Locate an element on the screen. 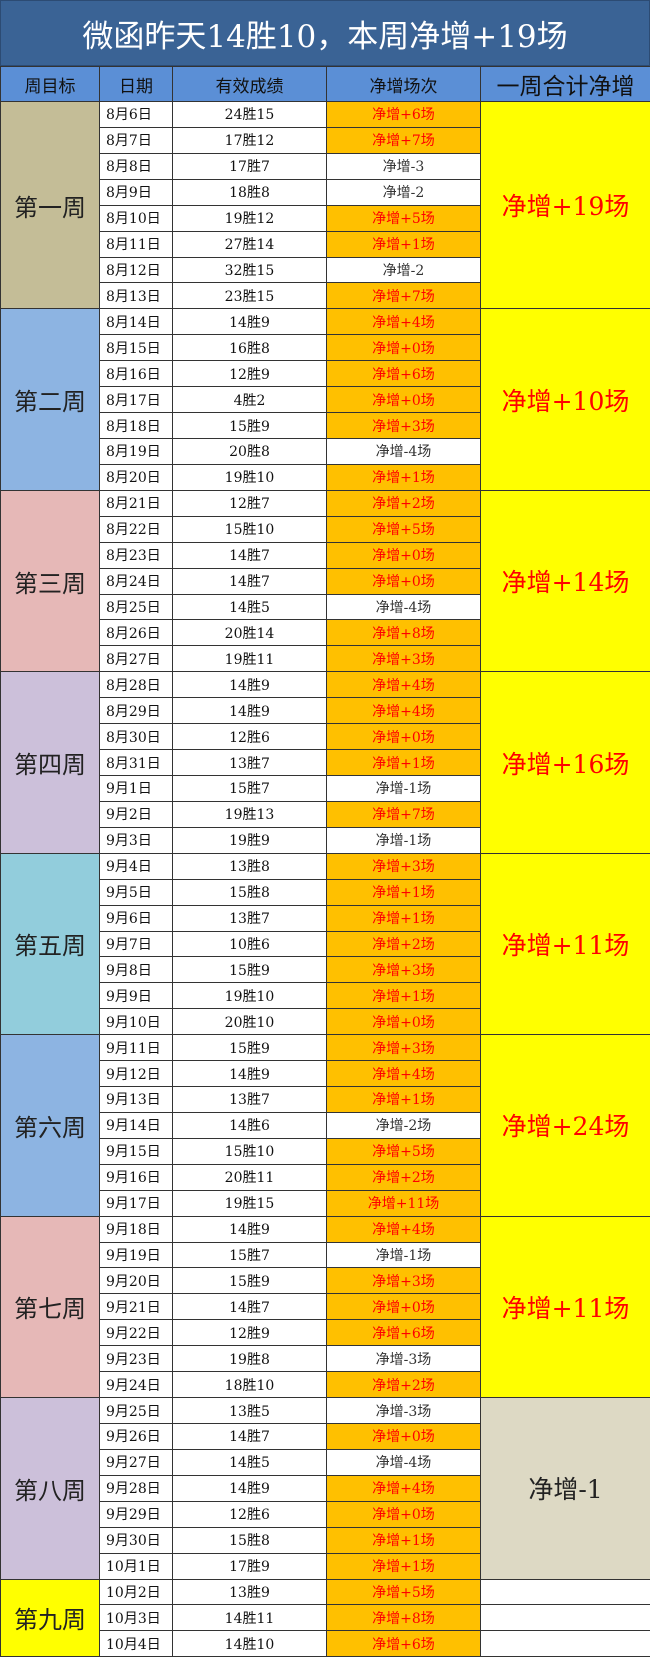 The image size is (650, 1657). date-cell: 10月3日 is located at coordinates (136, 1618).